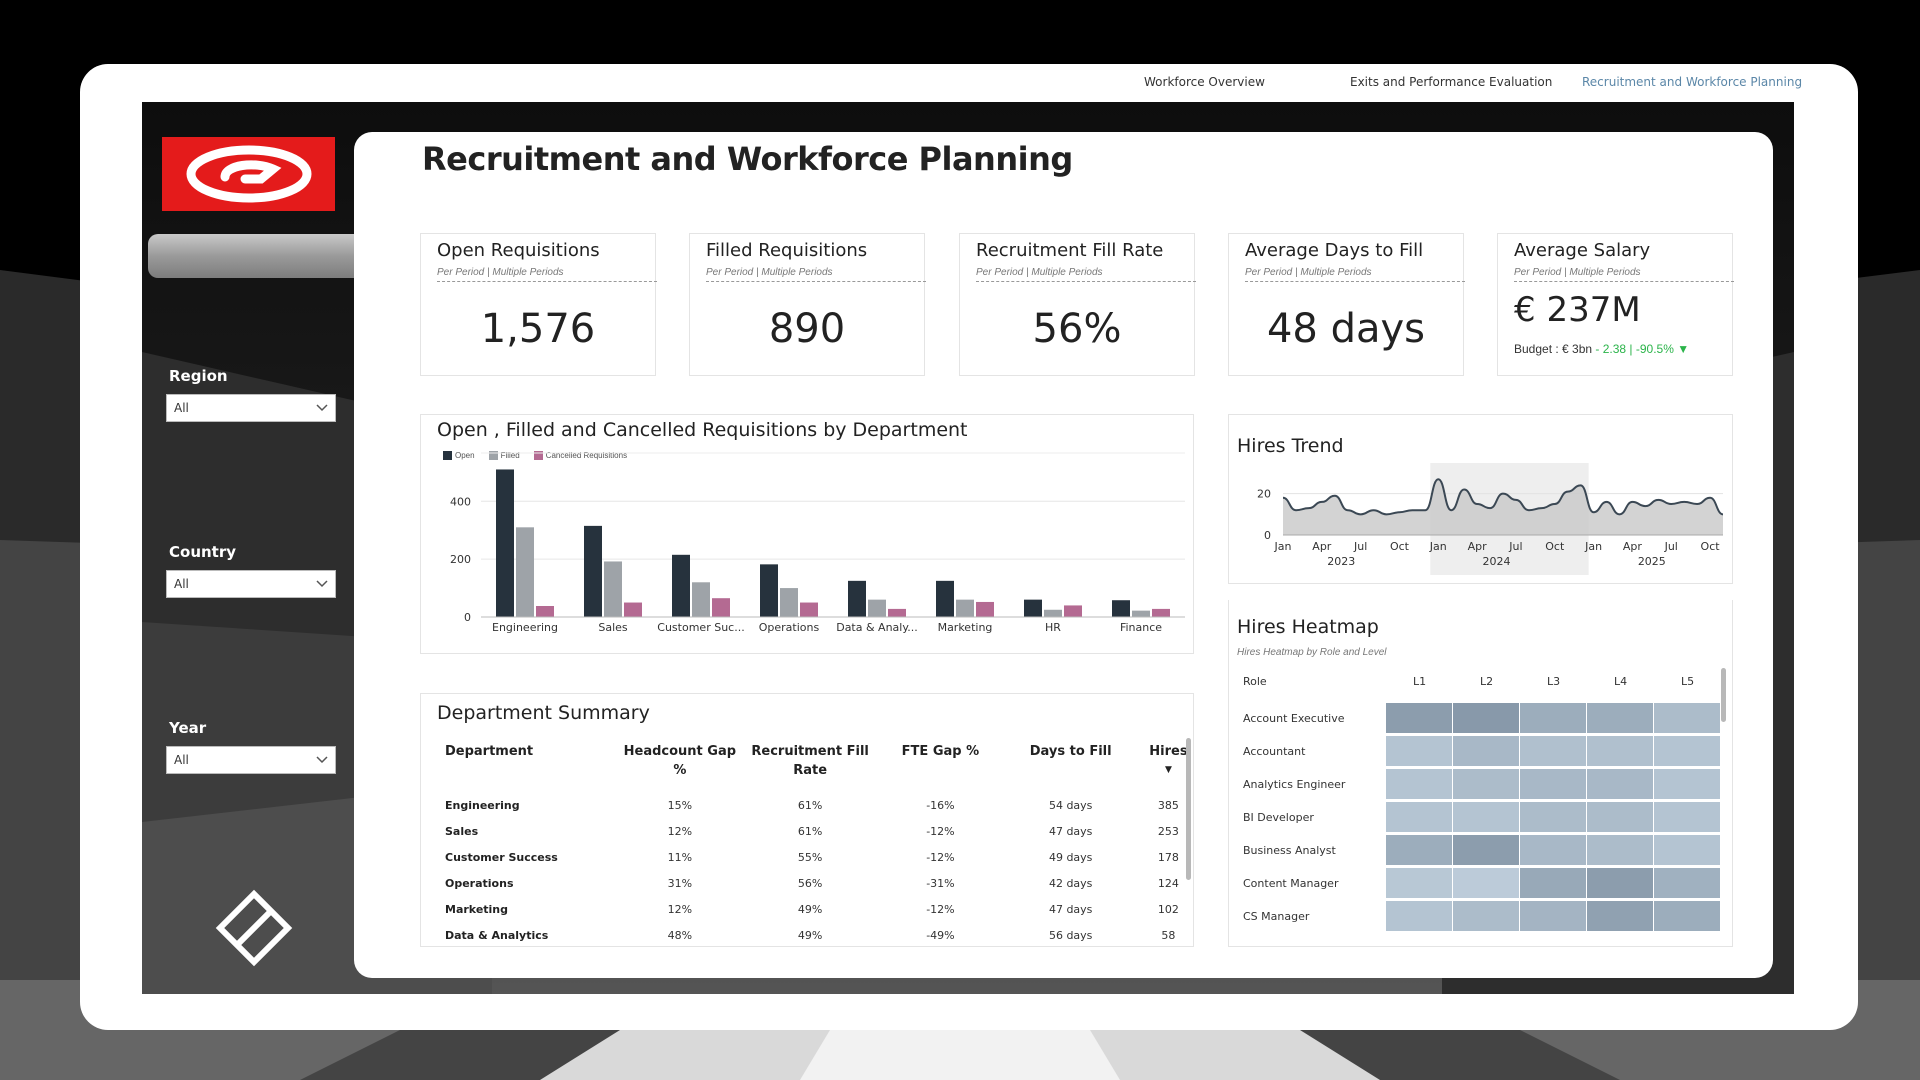 The width and height of the screenshot is (1920, 1080). What do you see at coordinates (251, 408) in the screenshot?
I see `region-dropdown: All` at bounding box center [251, 408].